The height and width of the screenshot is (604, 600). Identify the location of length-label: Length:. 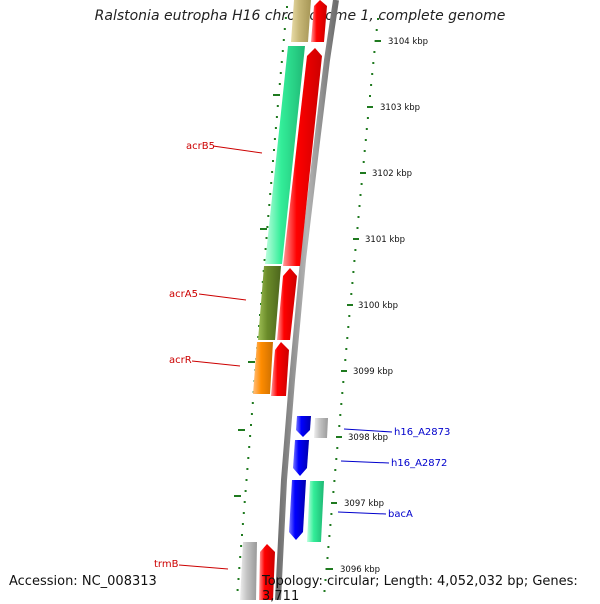
(408, 581).